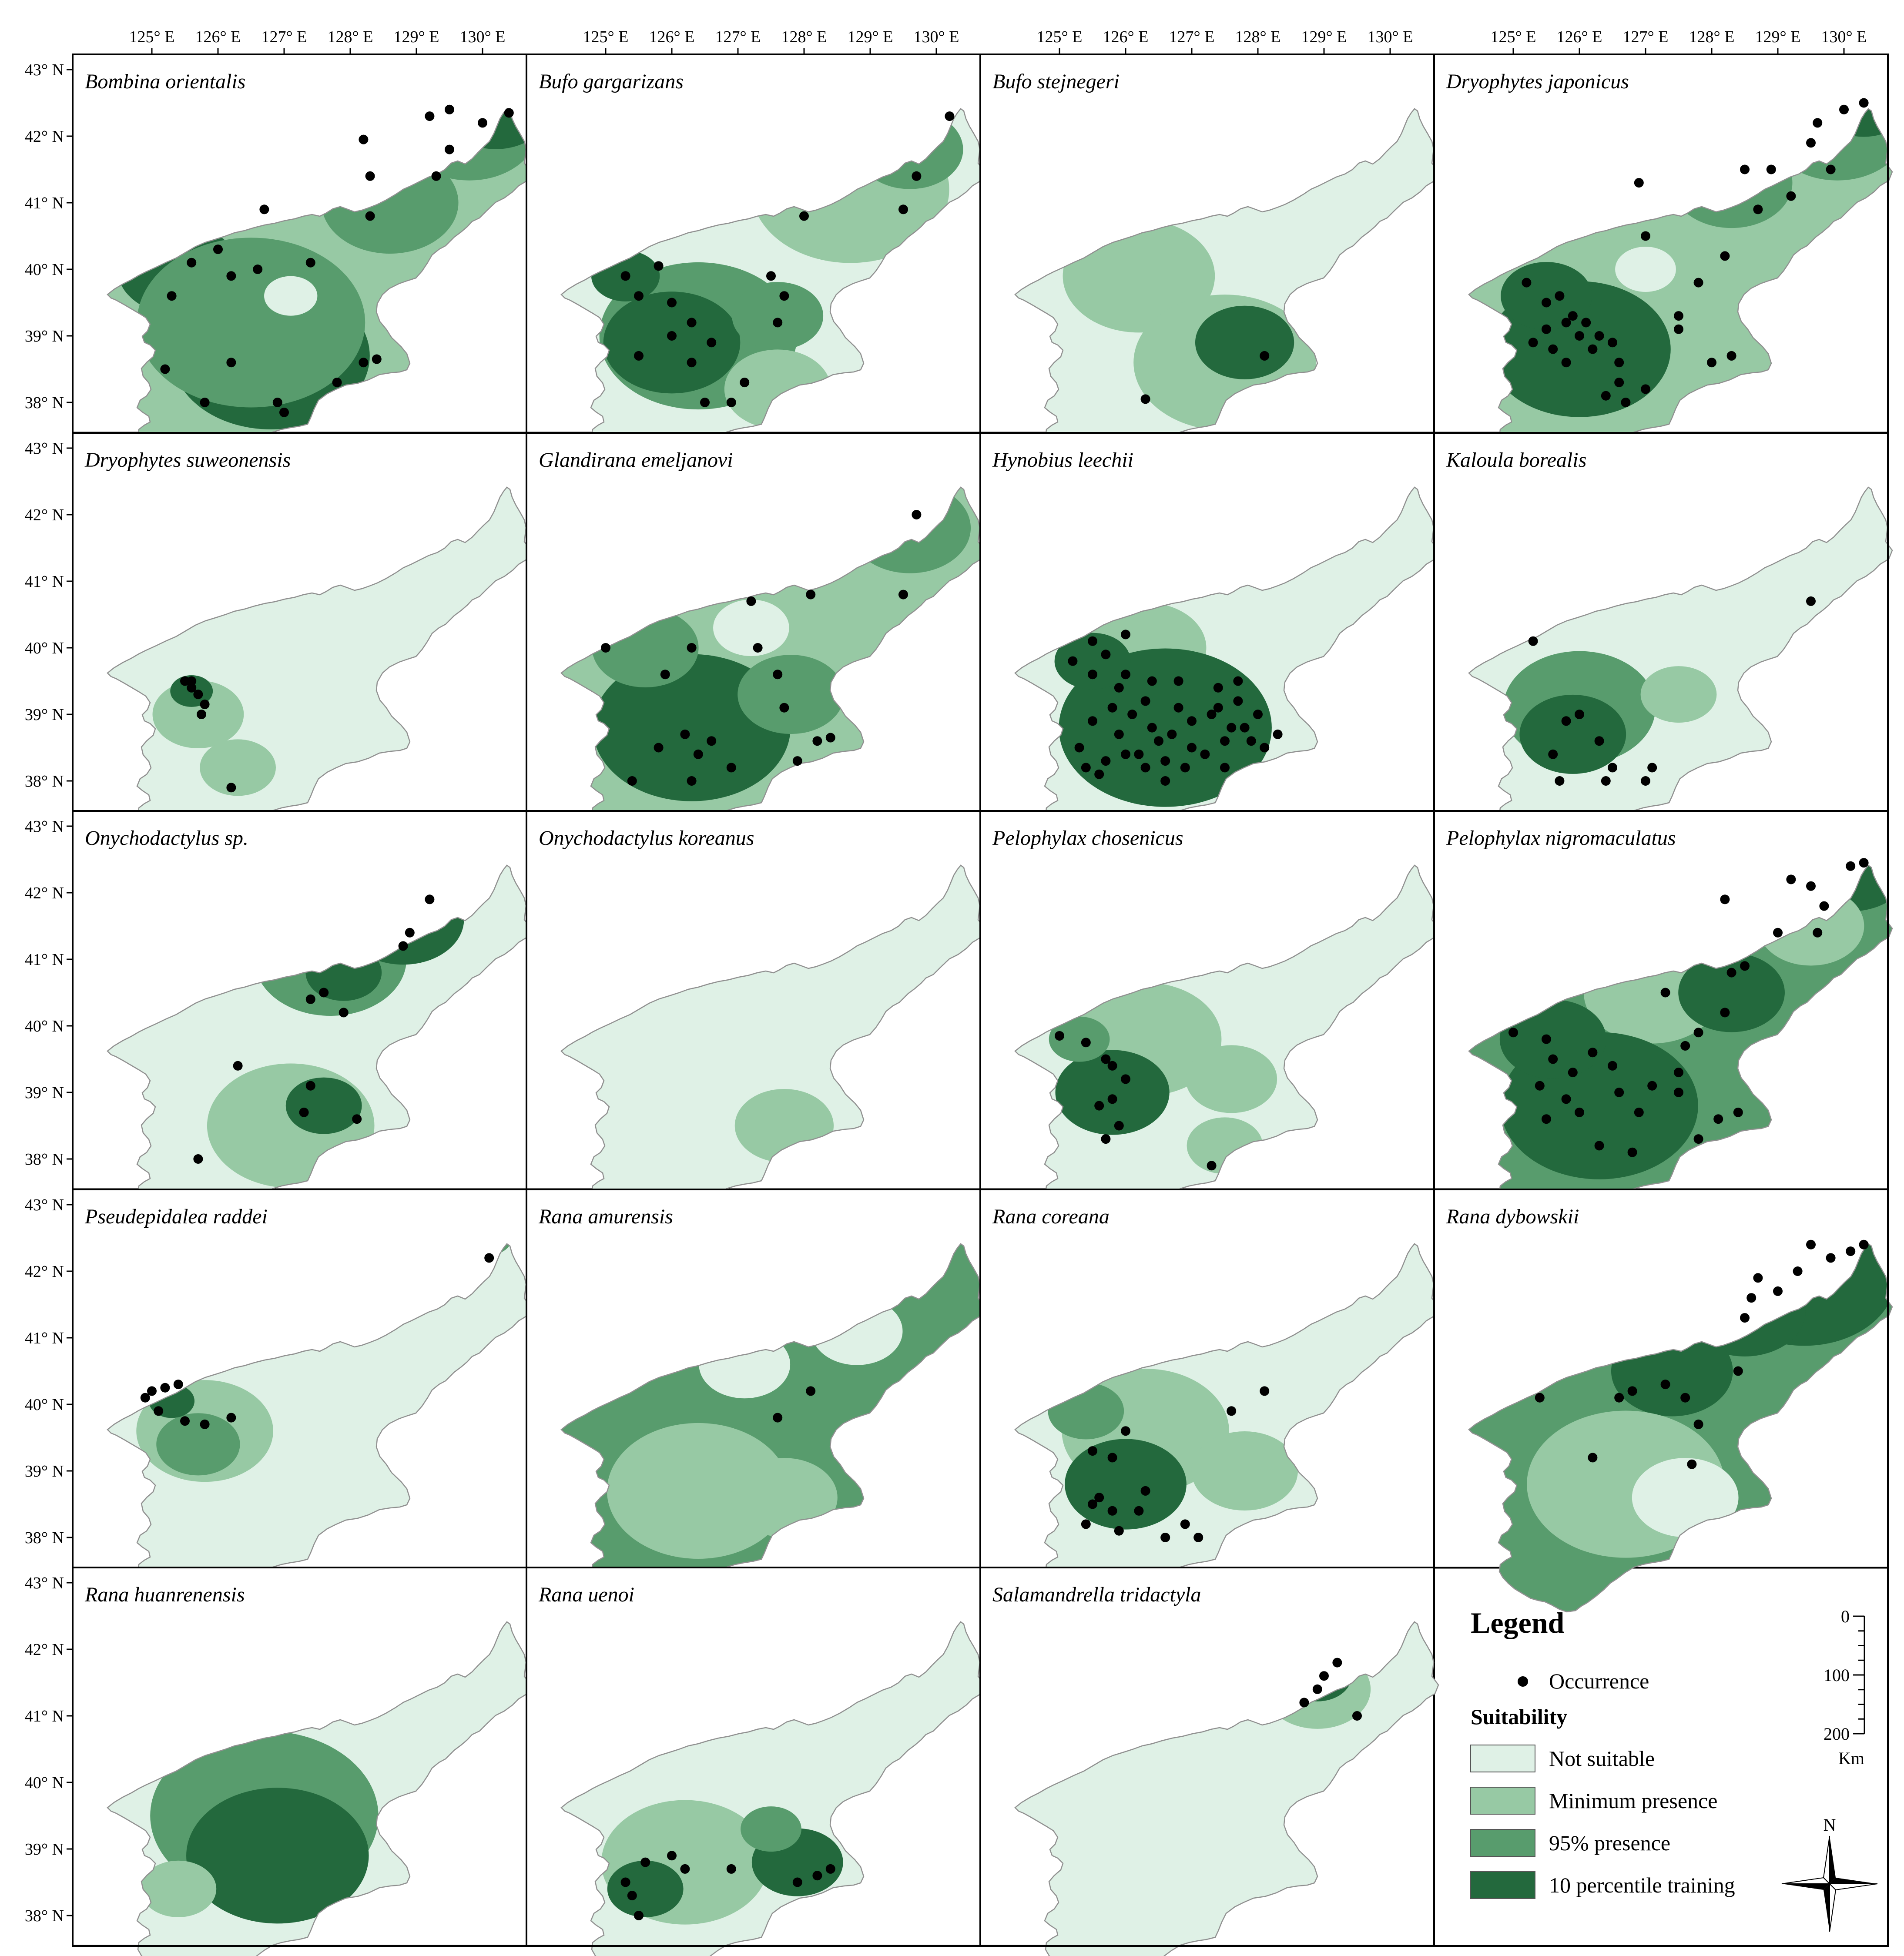 The height and width of the screenshot is (1956, 1904). What do you see at coordinates (1851, 1758) in the screenshot?
I see `scale-unit-label: Km` at bounding box center [1851, 1758].